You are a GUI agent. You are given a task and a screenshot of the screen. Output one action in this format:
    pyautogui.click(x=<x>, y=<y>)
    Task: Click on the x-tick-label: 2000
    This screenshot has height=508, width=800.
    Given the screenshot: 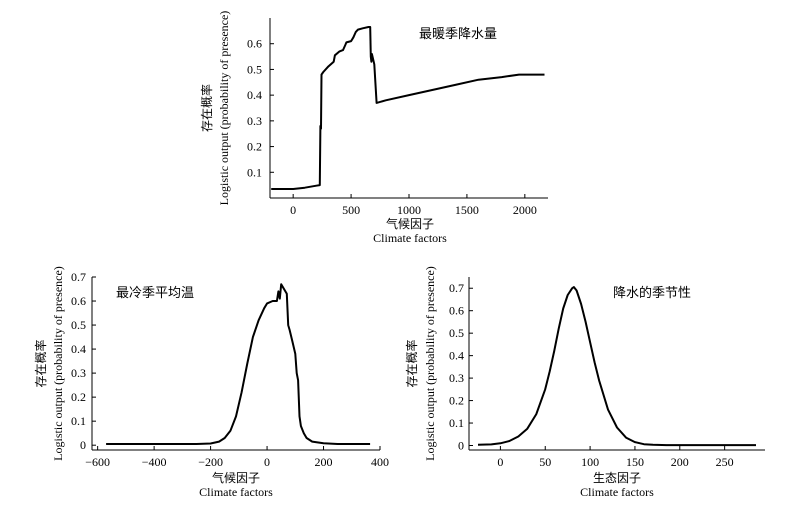 What is the action you would take?
    pyautogui.click(x=525, y=210)
    